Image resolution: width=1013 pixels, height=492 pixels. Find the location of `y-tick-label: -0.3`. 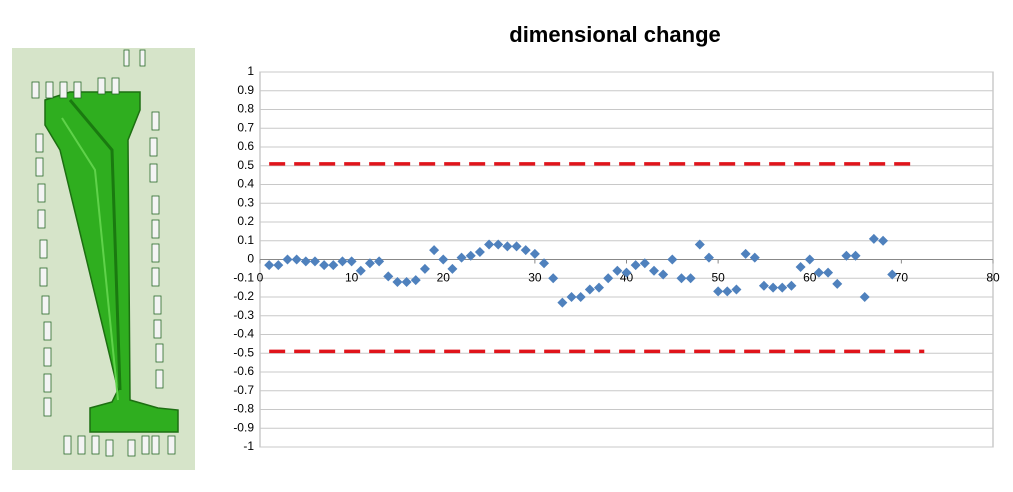

y-tick-label: -0.3 is located at coordinates (243, 315).